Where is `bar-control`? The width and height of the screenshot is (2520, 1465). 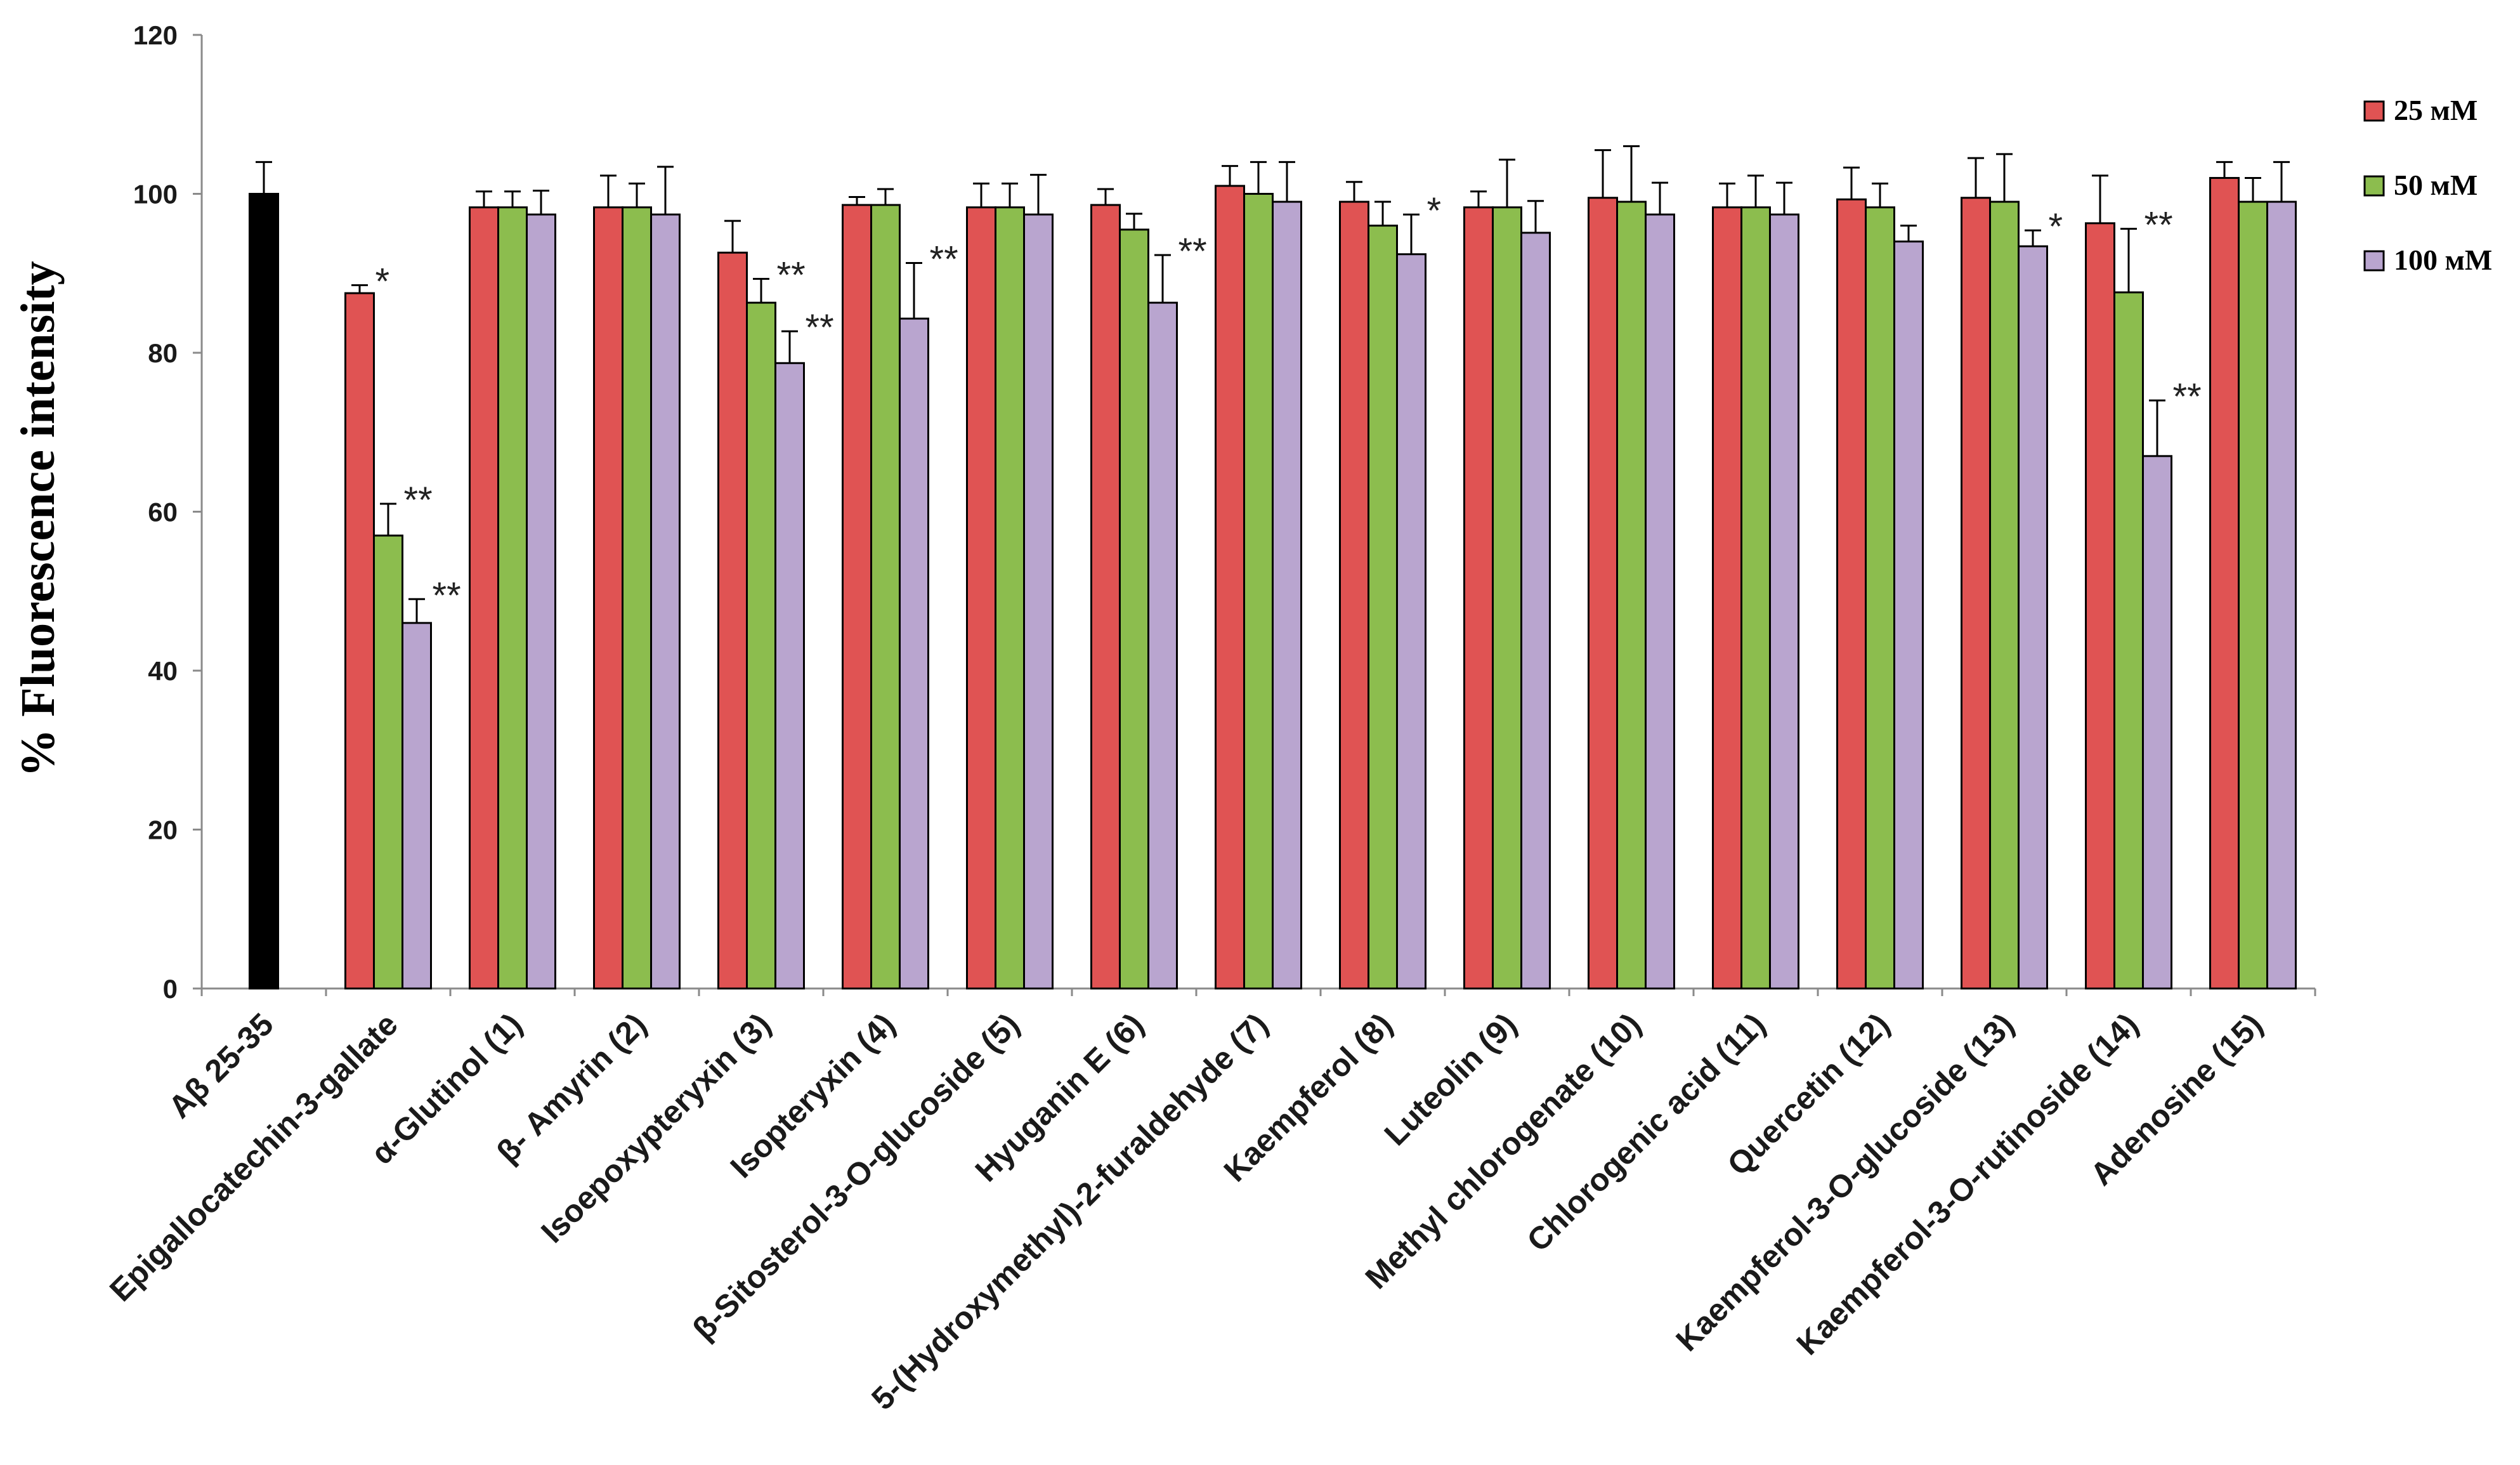 bar-control is located at coordinates (264, 591).